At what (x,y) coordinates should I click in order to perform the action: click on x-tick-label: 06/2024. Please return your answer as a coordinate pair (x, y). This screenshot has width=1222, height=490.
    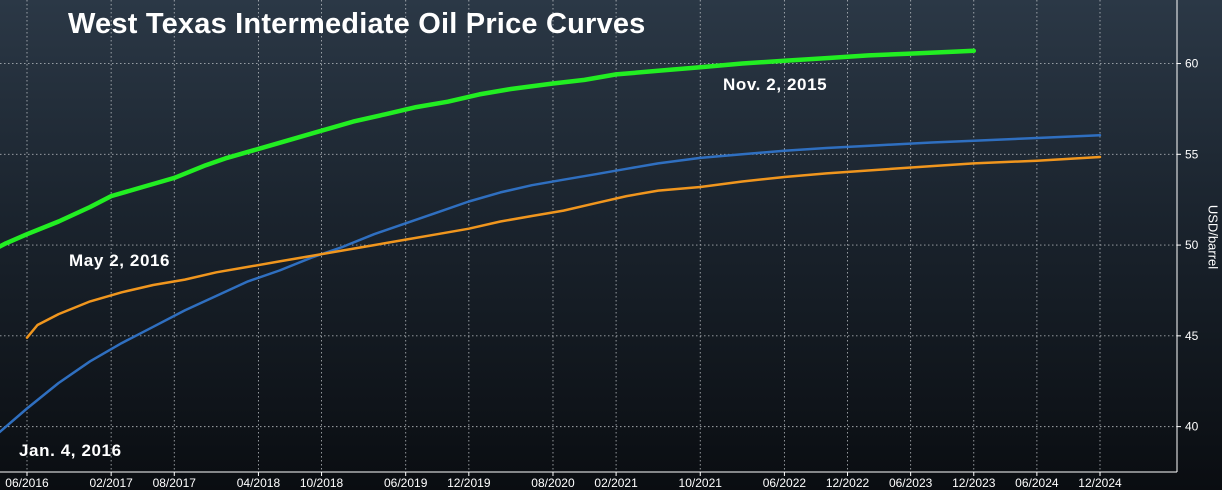
    Looking at the image, I should click on (1037, 483).